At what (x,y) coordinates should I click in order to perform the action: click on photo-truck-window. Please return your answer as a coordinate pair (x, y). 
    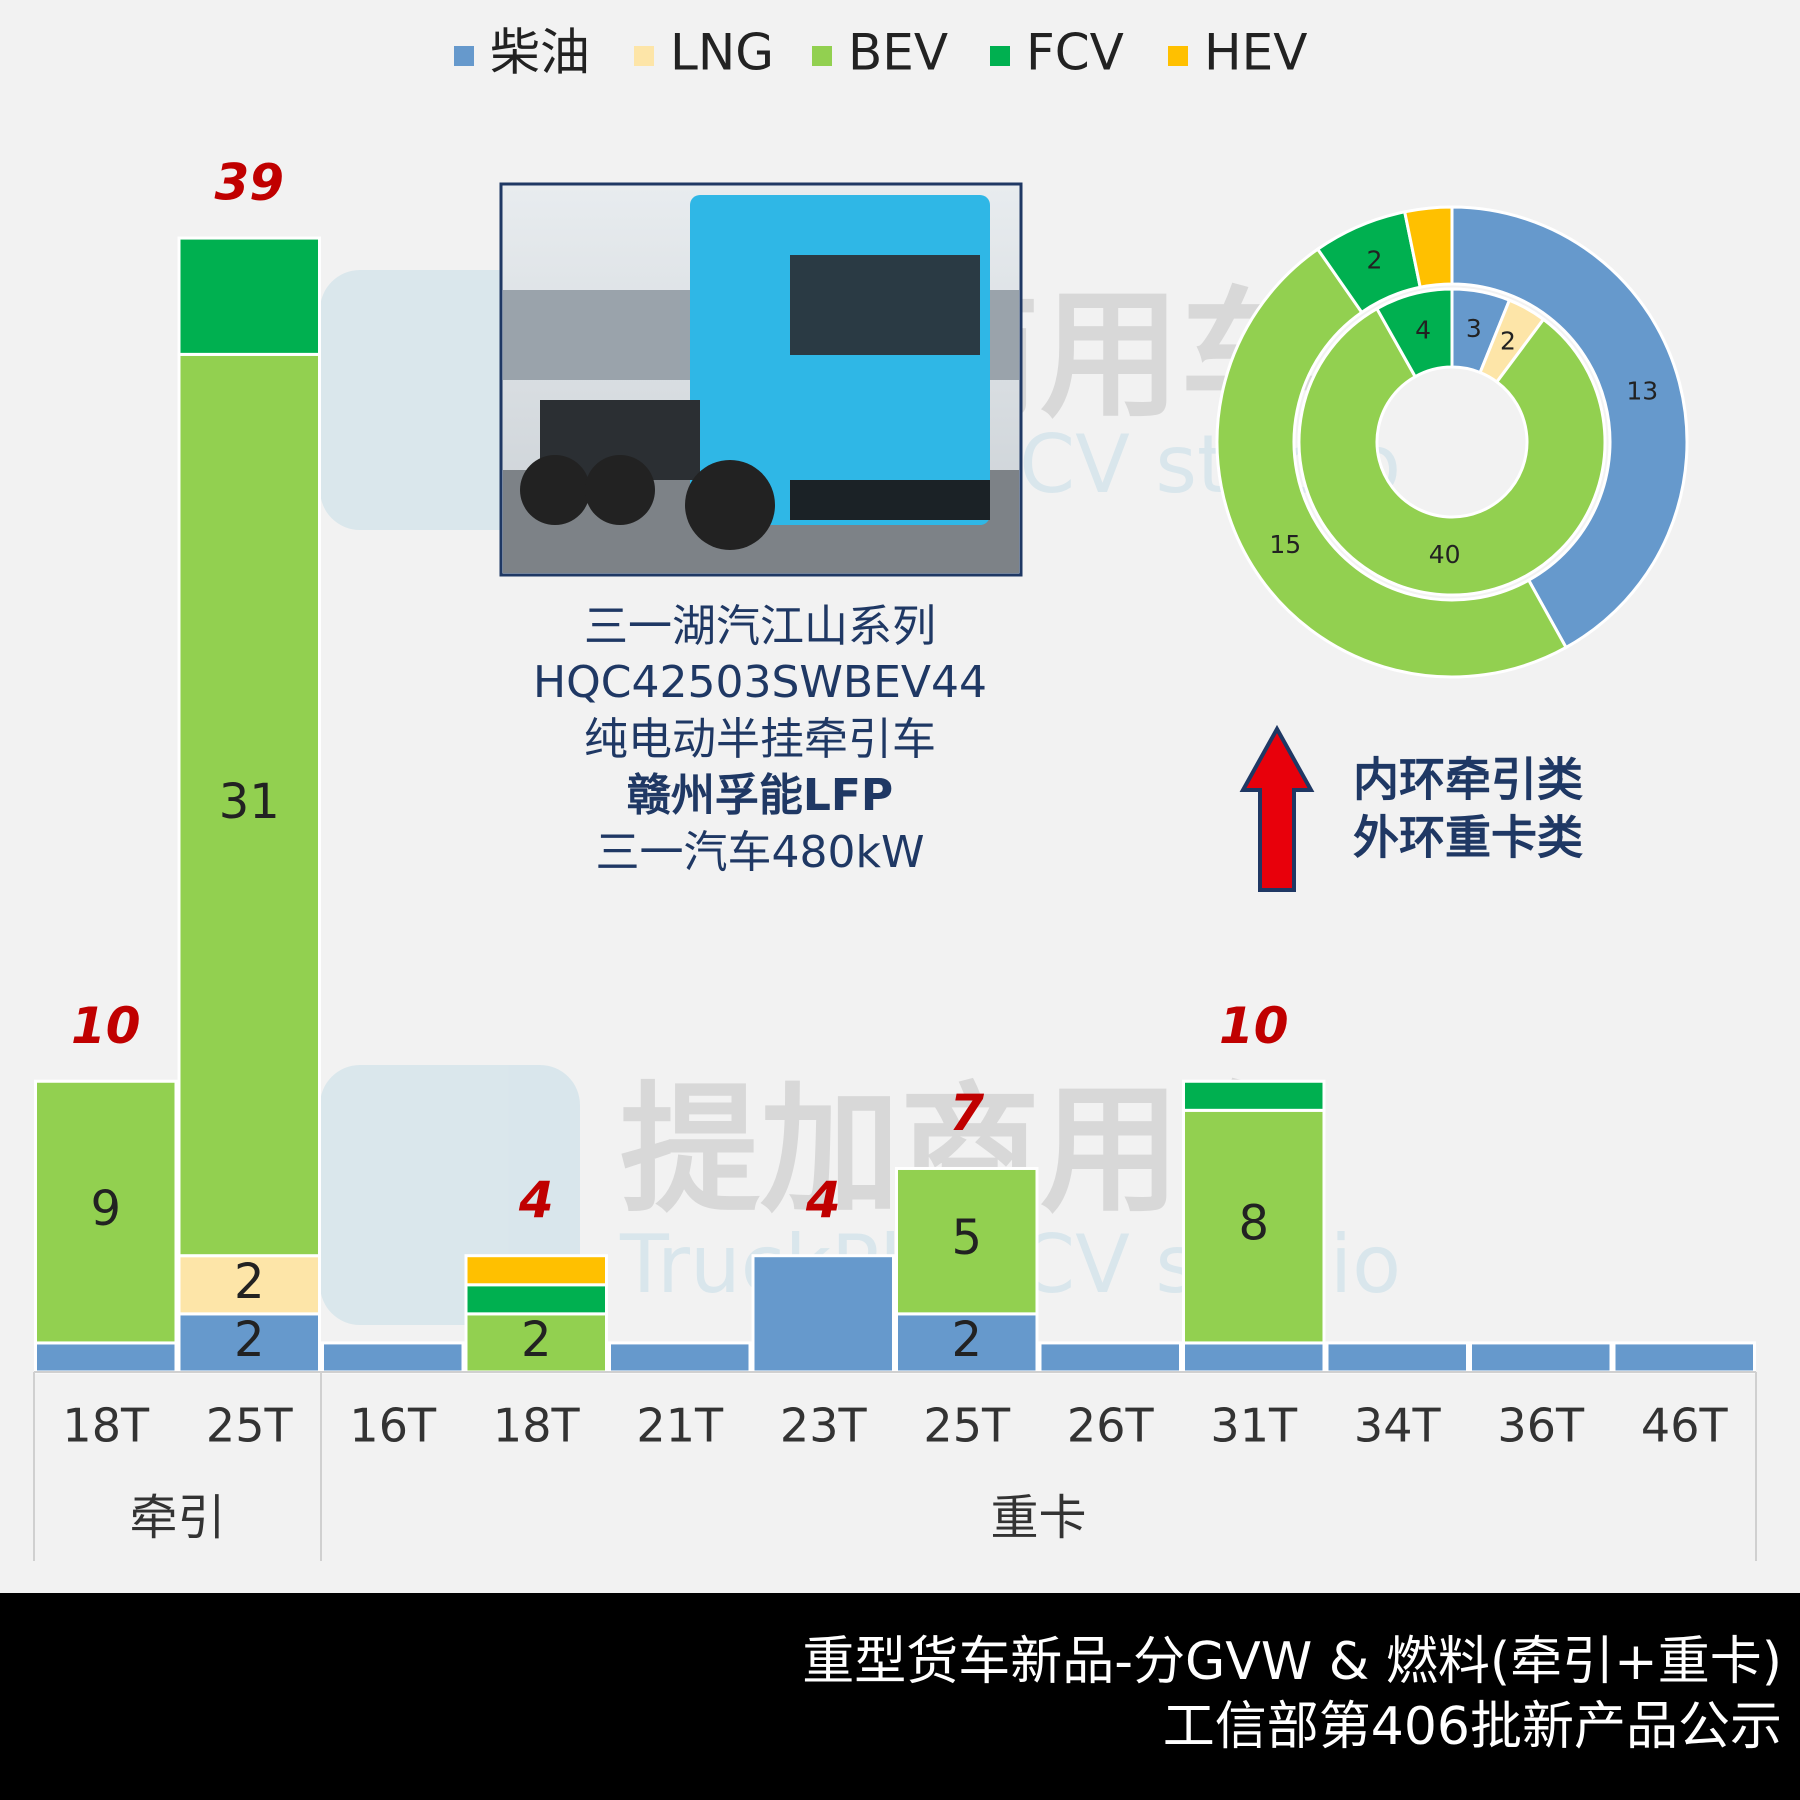
    Looking at the image, I should click on (885, 305).